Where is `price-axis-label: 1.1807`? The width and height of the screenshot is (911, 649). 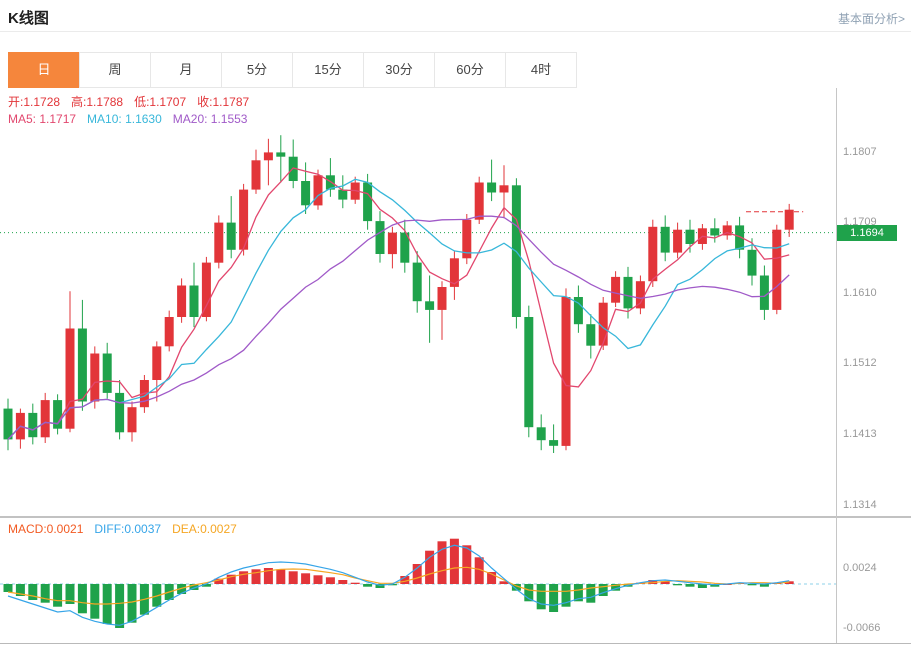
price-axis-label: 1.1807 is located at coordinates (860, 152).